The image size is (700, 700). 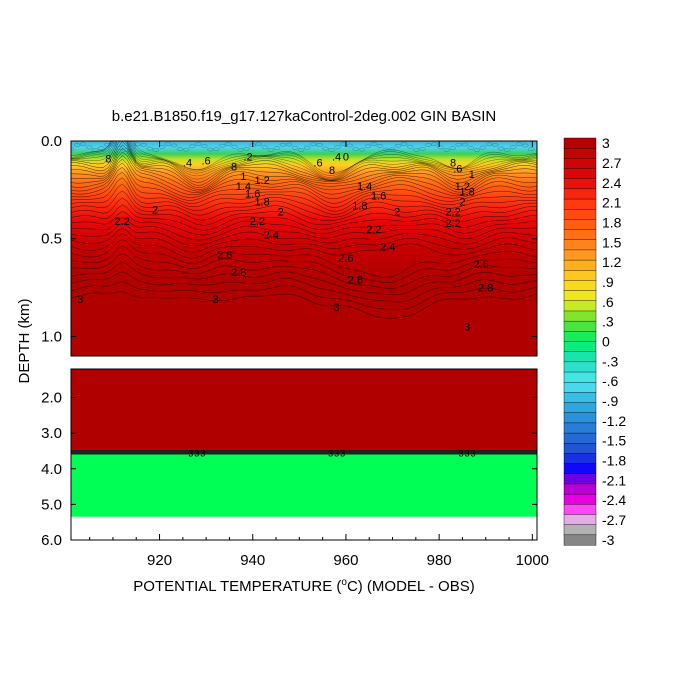 I want to click on colorbar-tick-label: 1.5, so click(x=612, y=242).